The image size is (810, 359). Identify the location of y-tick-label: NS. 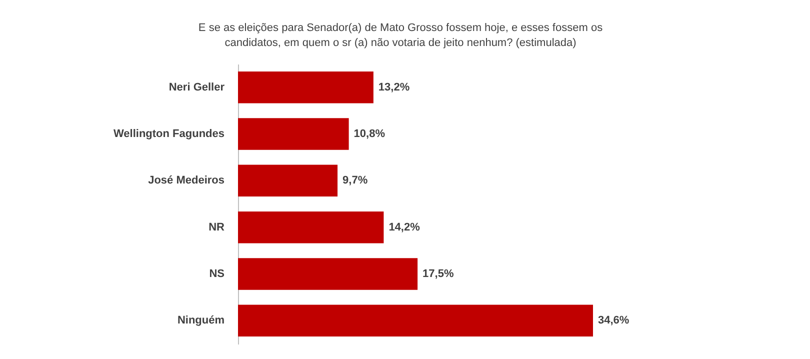
(216, 274).